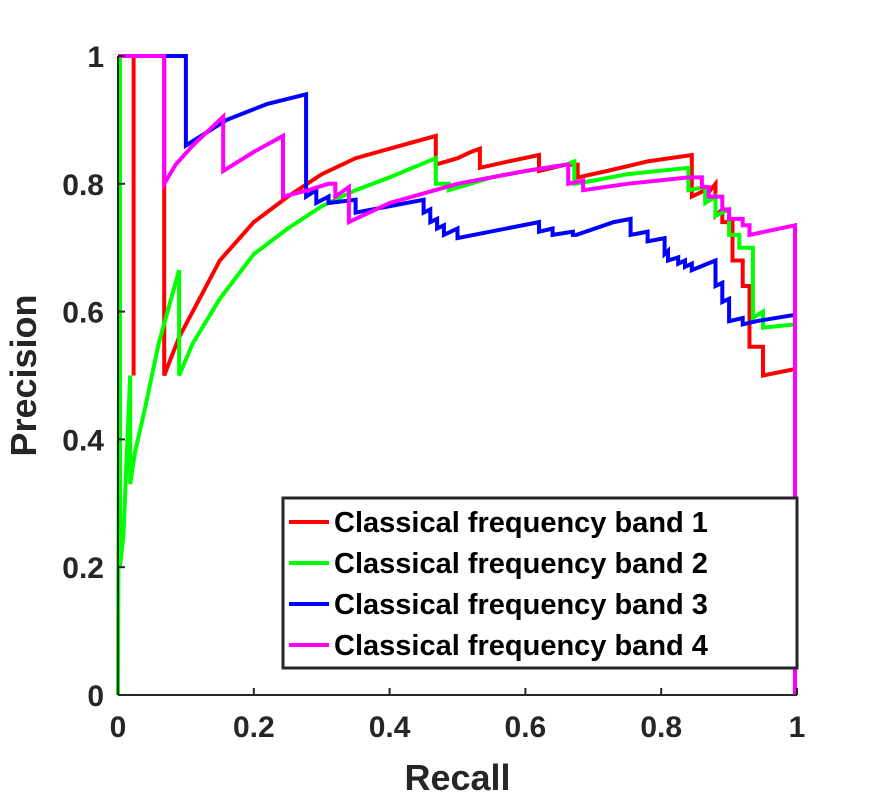 This screenshot has width=877, height=797. I want to click on y-ticks: 0 0.2 0.4 0.6 0.8 1, so click(93, 377).